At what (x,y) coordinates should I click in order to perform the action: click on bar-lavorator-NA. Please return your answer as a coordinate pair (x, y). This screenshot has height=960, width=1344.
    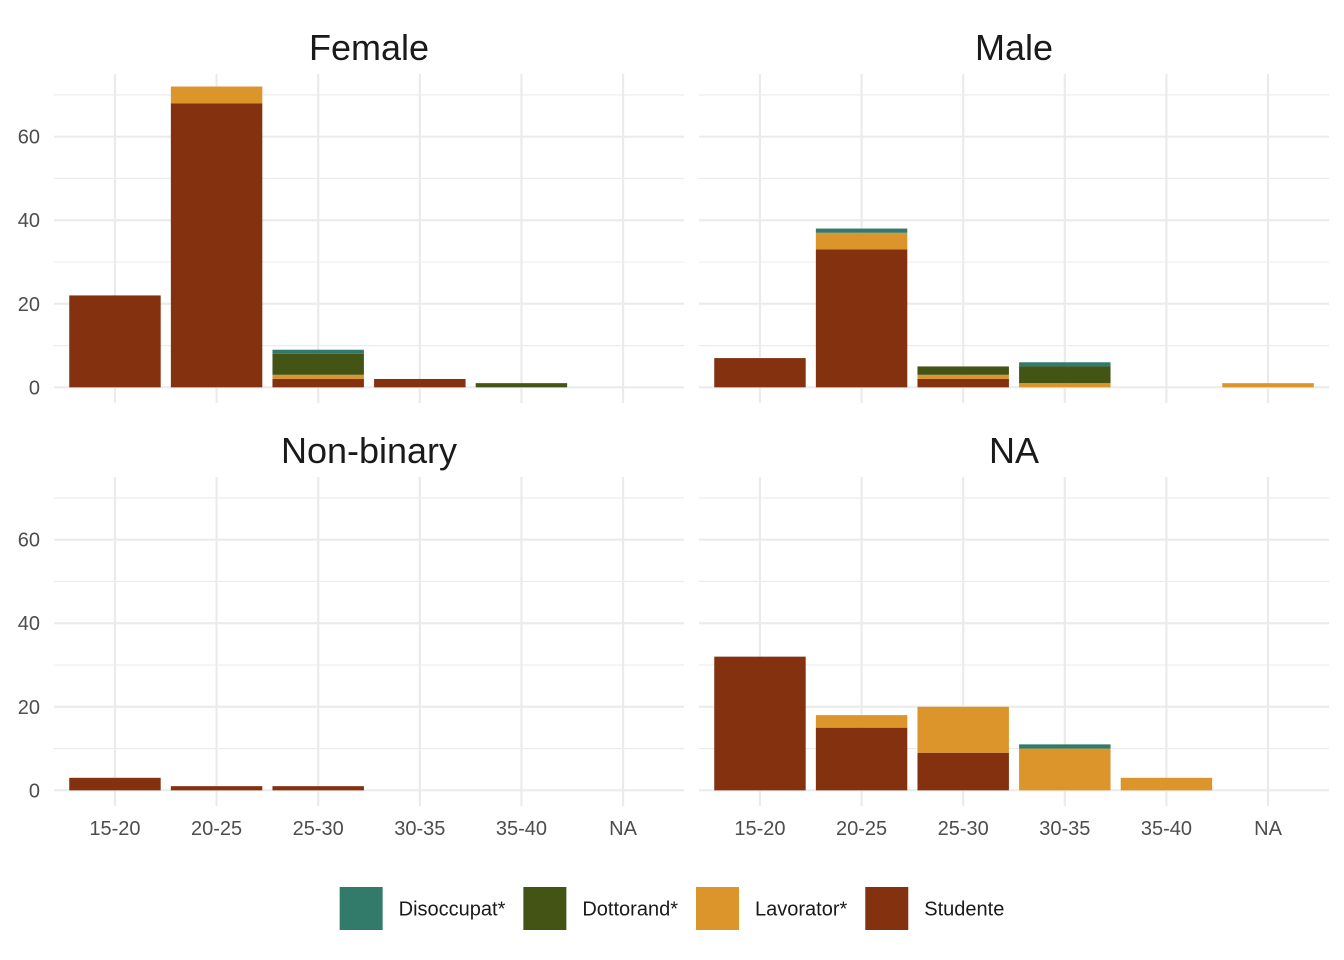
    Looking at the image, I should click on (1268, 385).